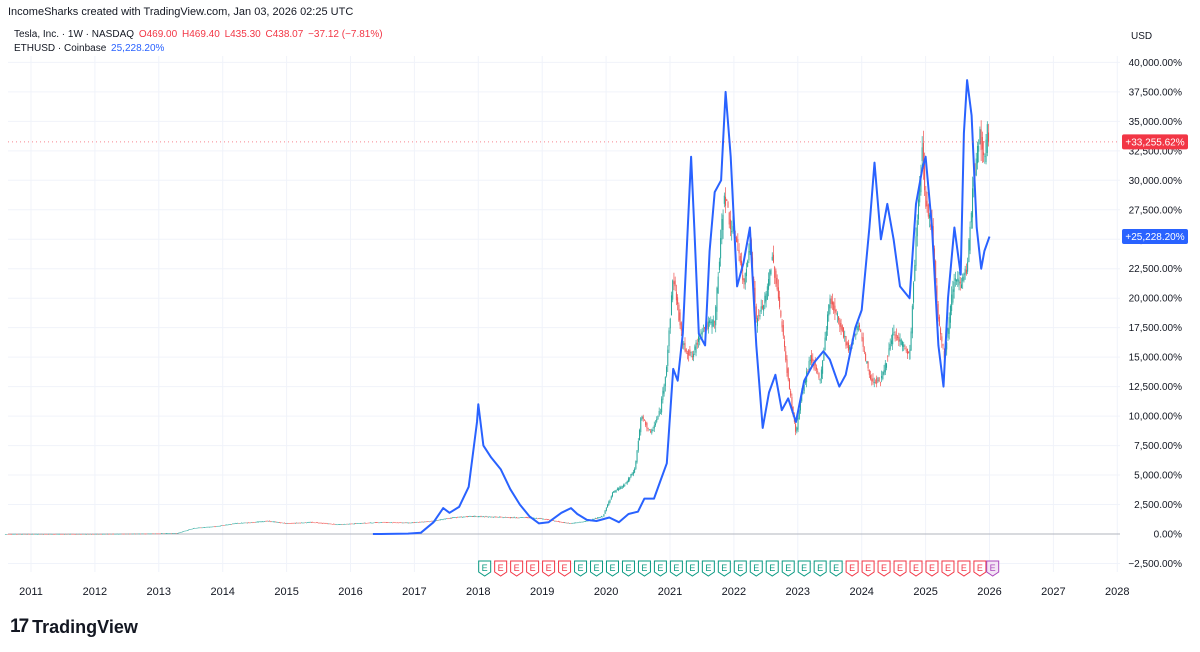 The image size is (1200, 652). Describe the element at coordinates (350, 592) in the screenshot. I see `x-tick-label: 2016` at that location.